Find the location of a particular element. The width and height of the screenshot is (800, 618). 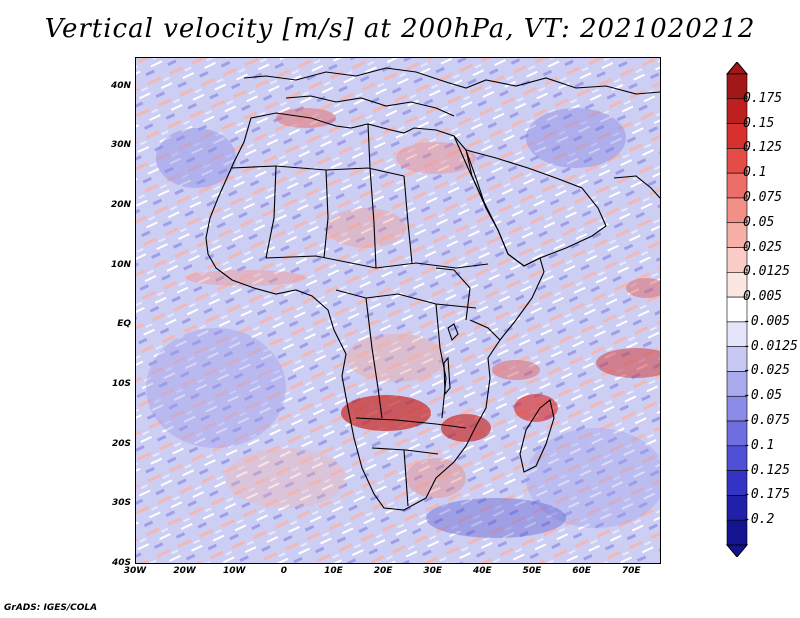

lat-tick-label: 20S is located at coordinates (121, 443).